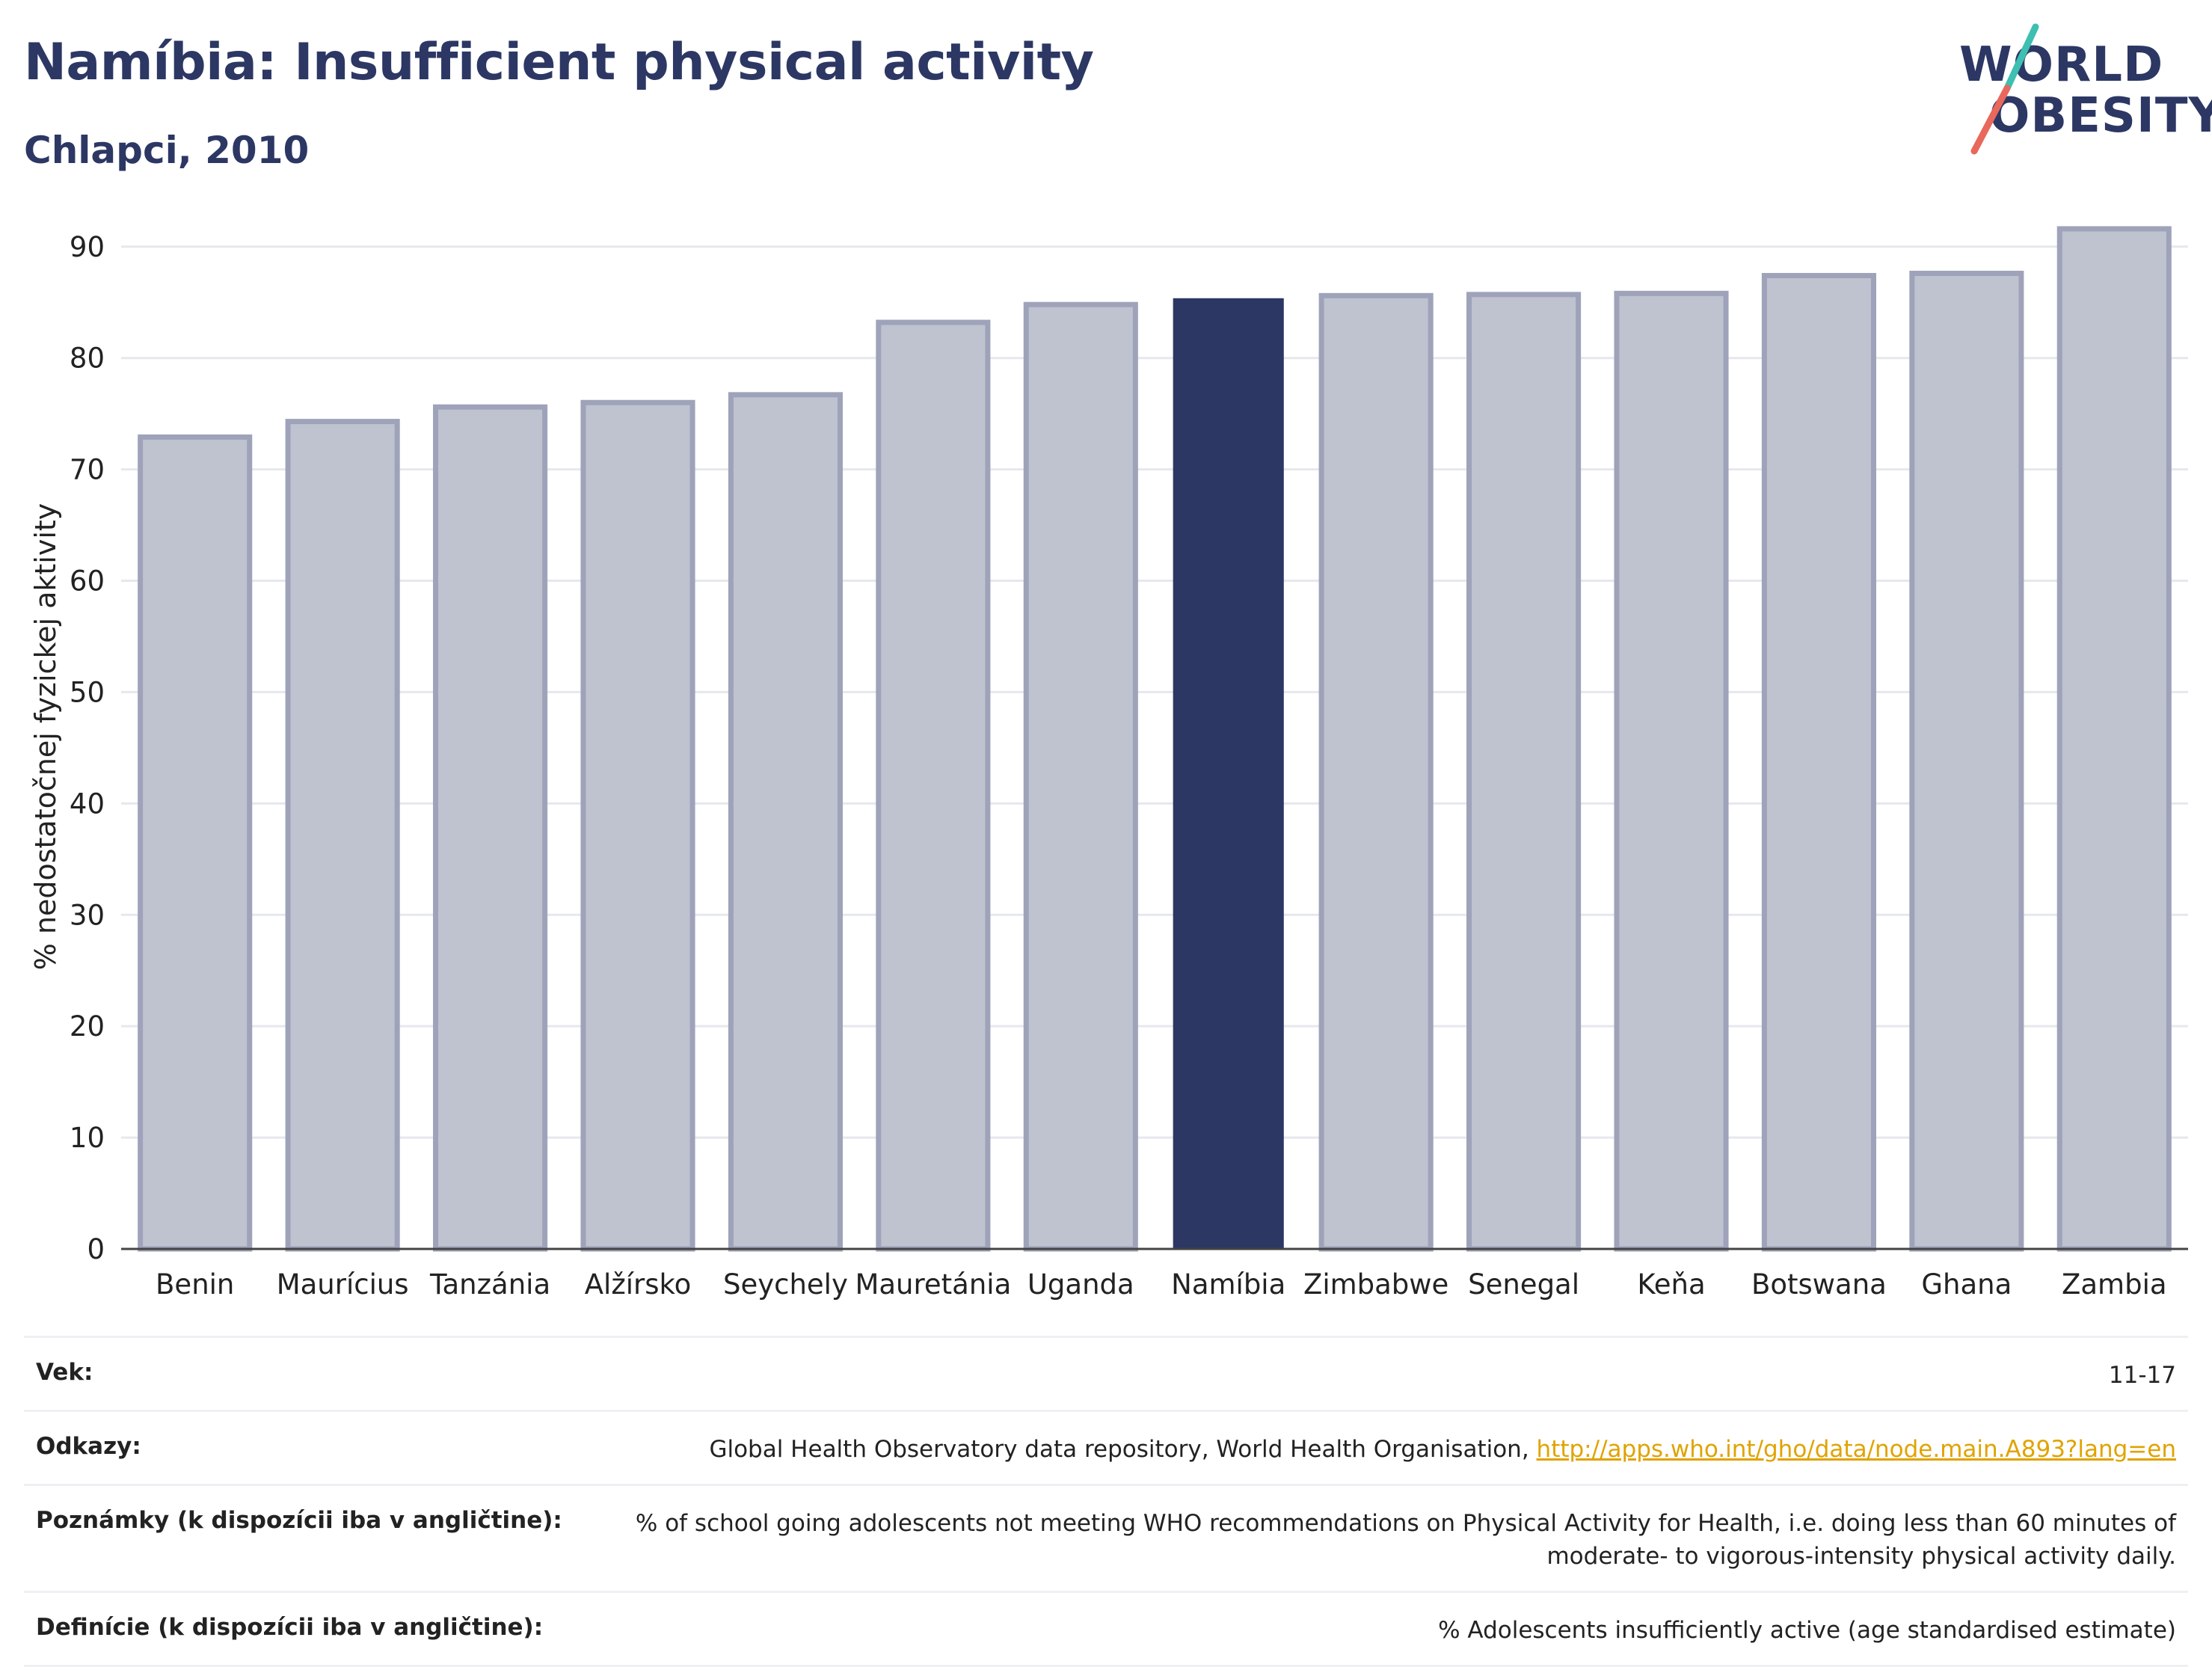  What do you see at coordinates (195, 1284) in the screenshot?
I see `x-tick-label: Benin` at bounding box center [195, 1284].